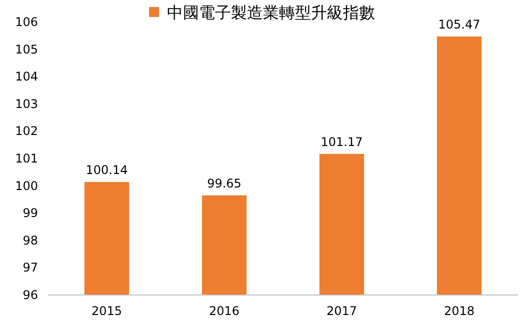 This screenshot has width=524, height=329. Describe the element at coordinates (26, 131) in the screenshot. I see `y-tick-label: 102` at that location.